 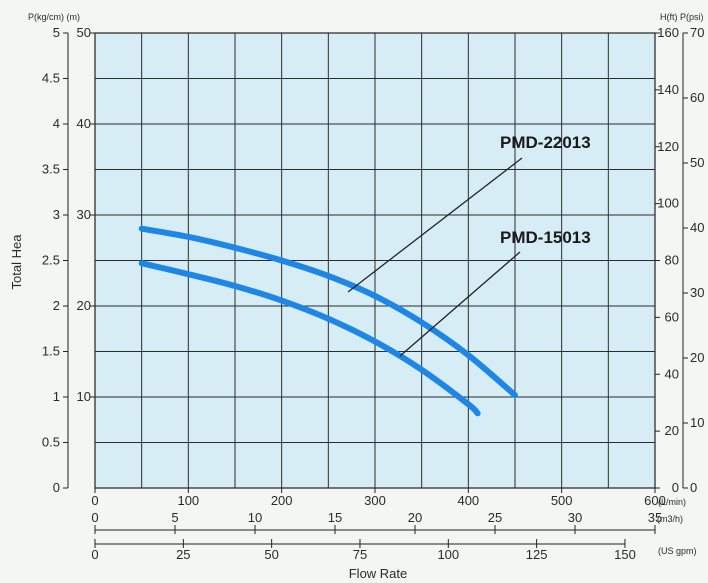 What do you see at coordinates (94, 554) in the screenshot?
I see `x3-tick-label: 0` at bounding box center [94, 554].